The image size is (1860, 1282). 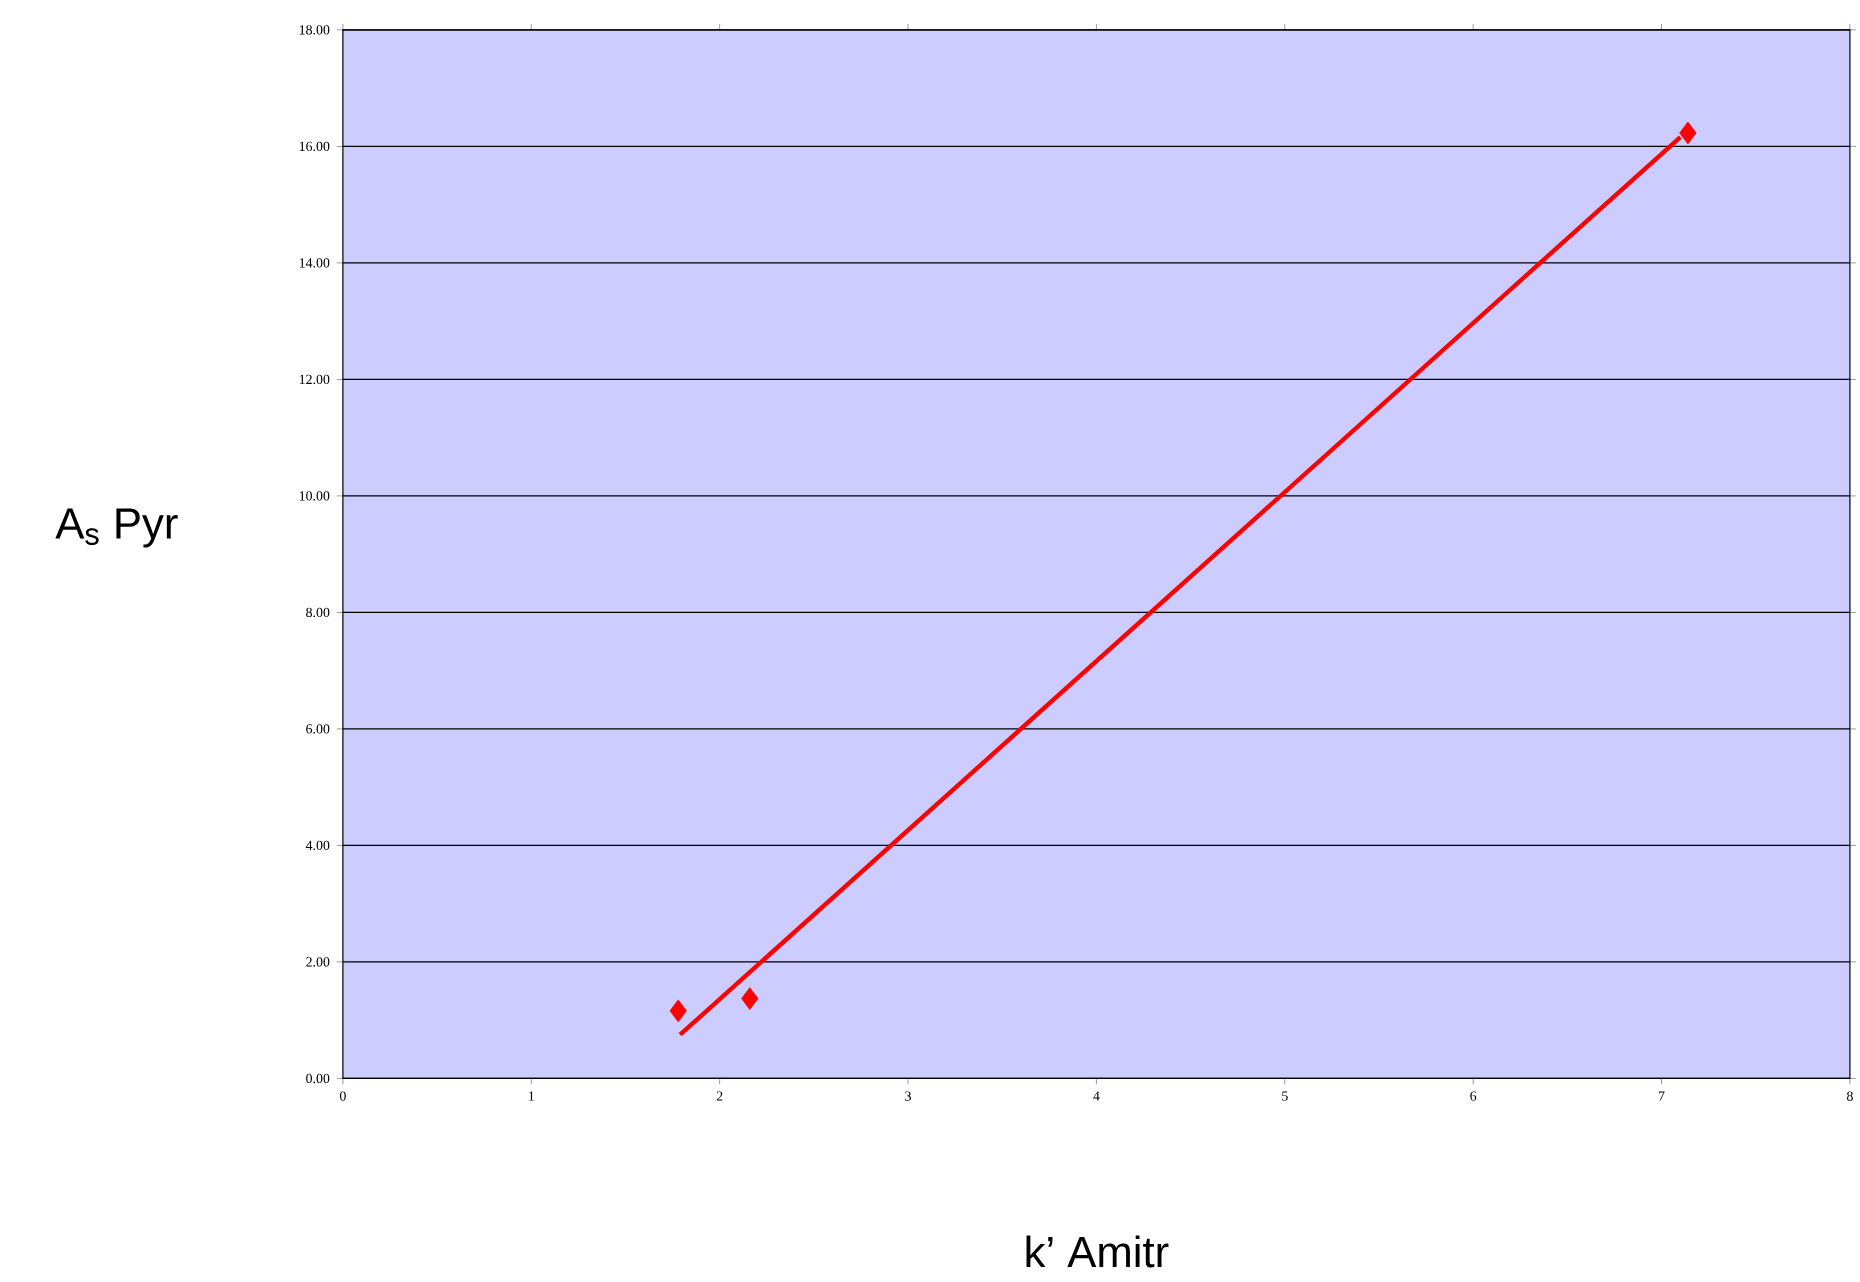 What do you see at coordinates (116, 528) in the screenshot?
I see `y-axis-title: A$_{s}$ Pyr` at bounding box center [116, 528].